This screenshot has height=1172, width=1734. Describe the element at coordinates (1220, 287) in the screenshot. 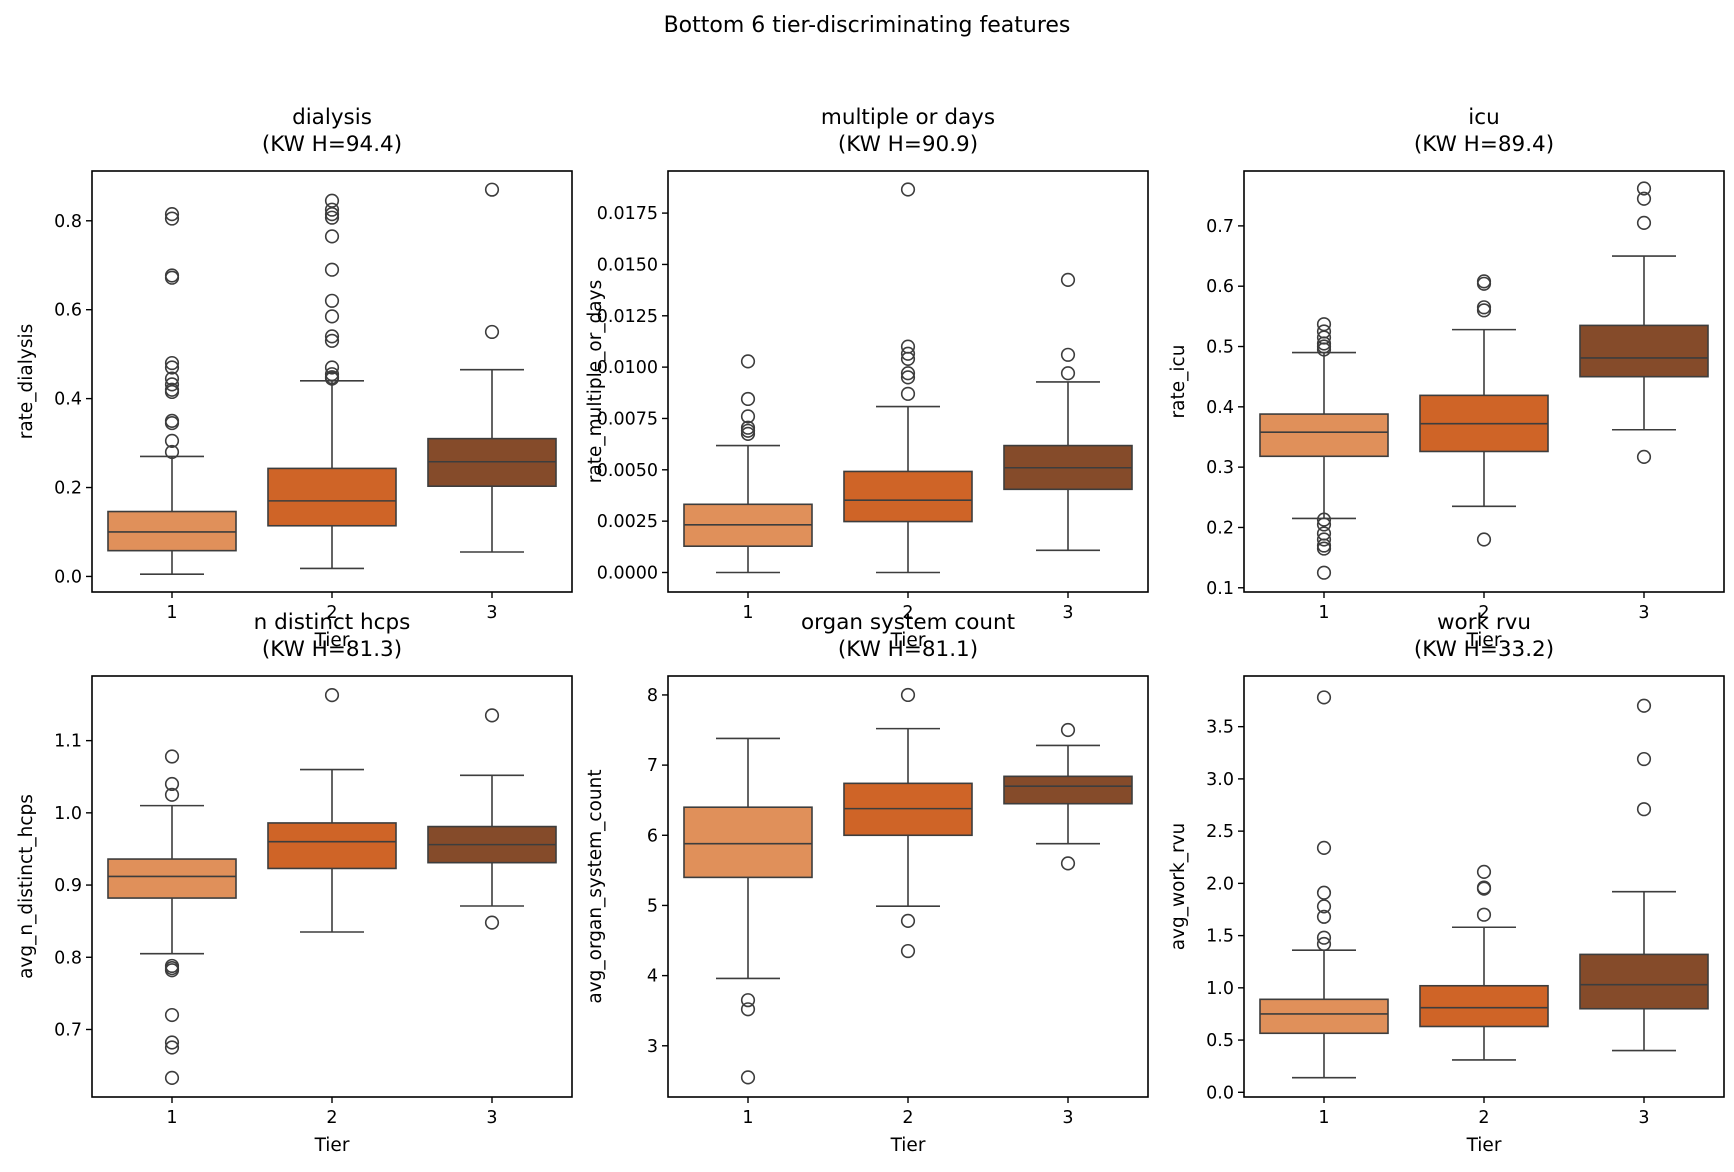

I see `y-tick-label: 0.6` at that location.